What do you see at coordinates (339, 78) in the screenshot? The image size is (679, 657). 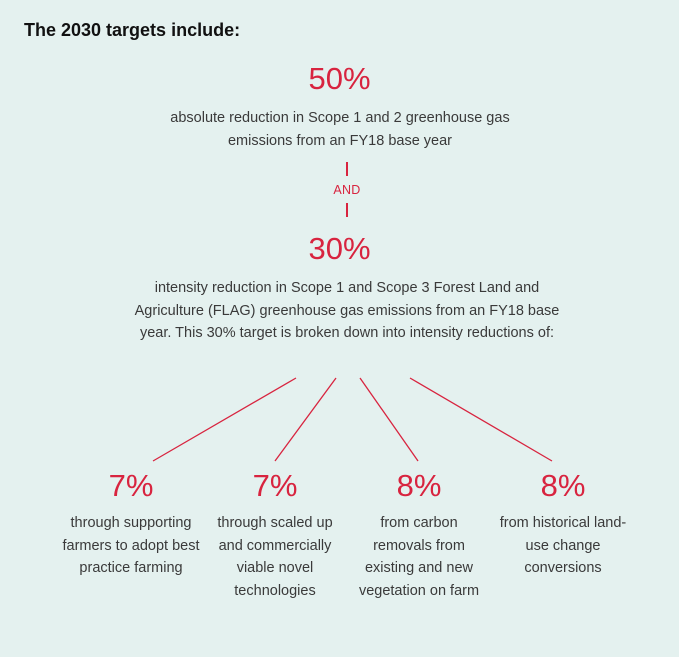 I see `target-50-percent-value: 50%` at bounding box center [339, 78].